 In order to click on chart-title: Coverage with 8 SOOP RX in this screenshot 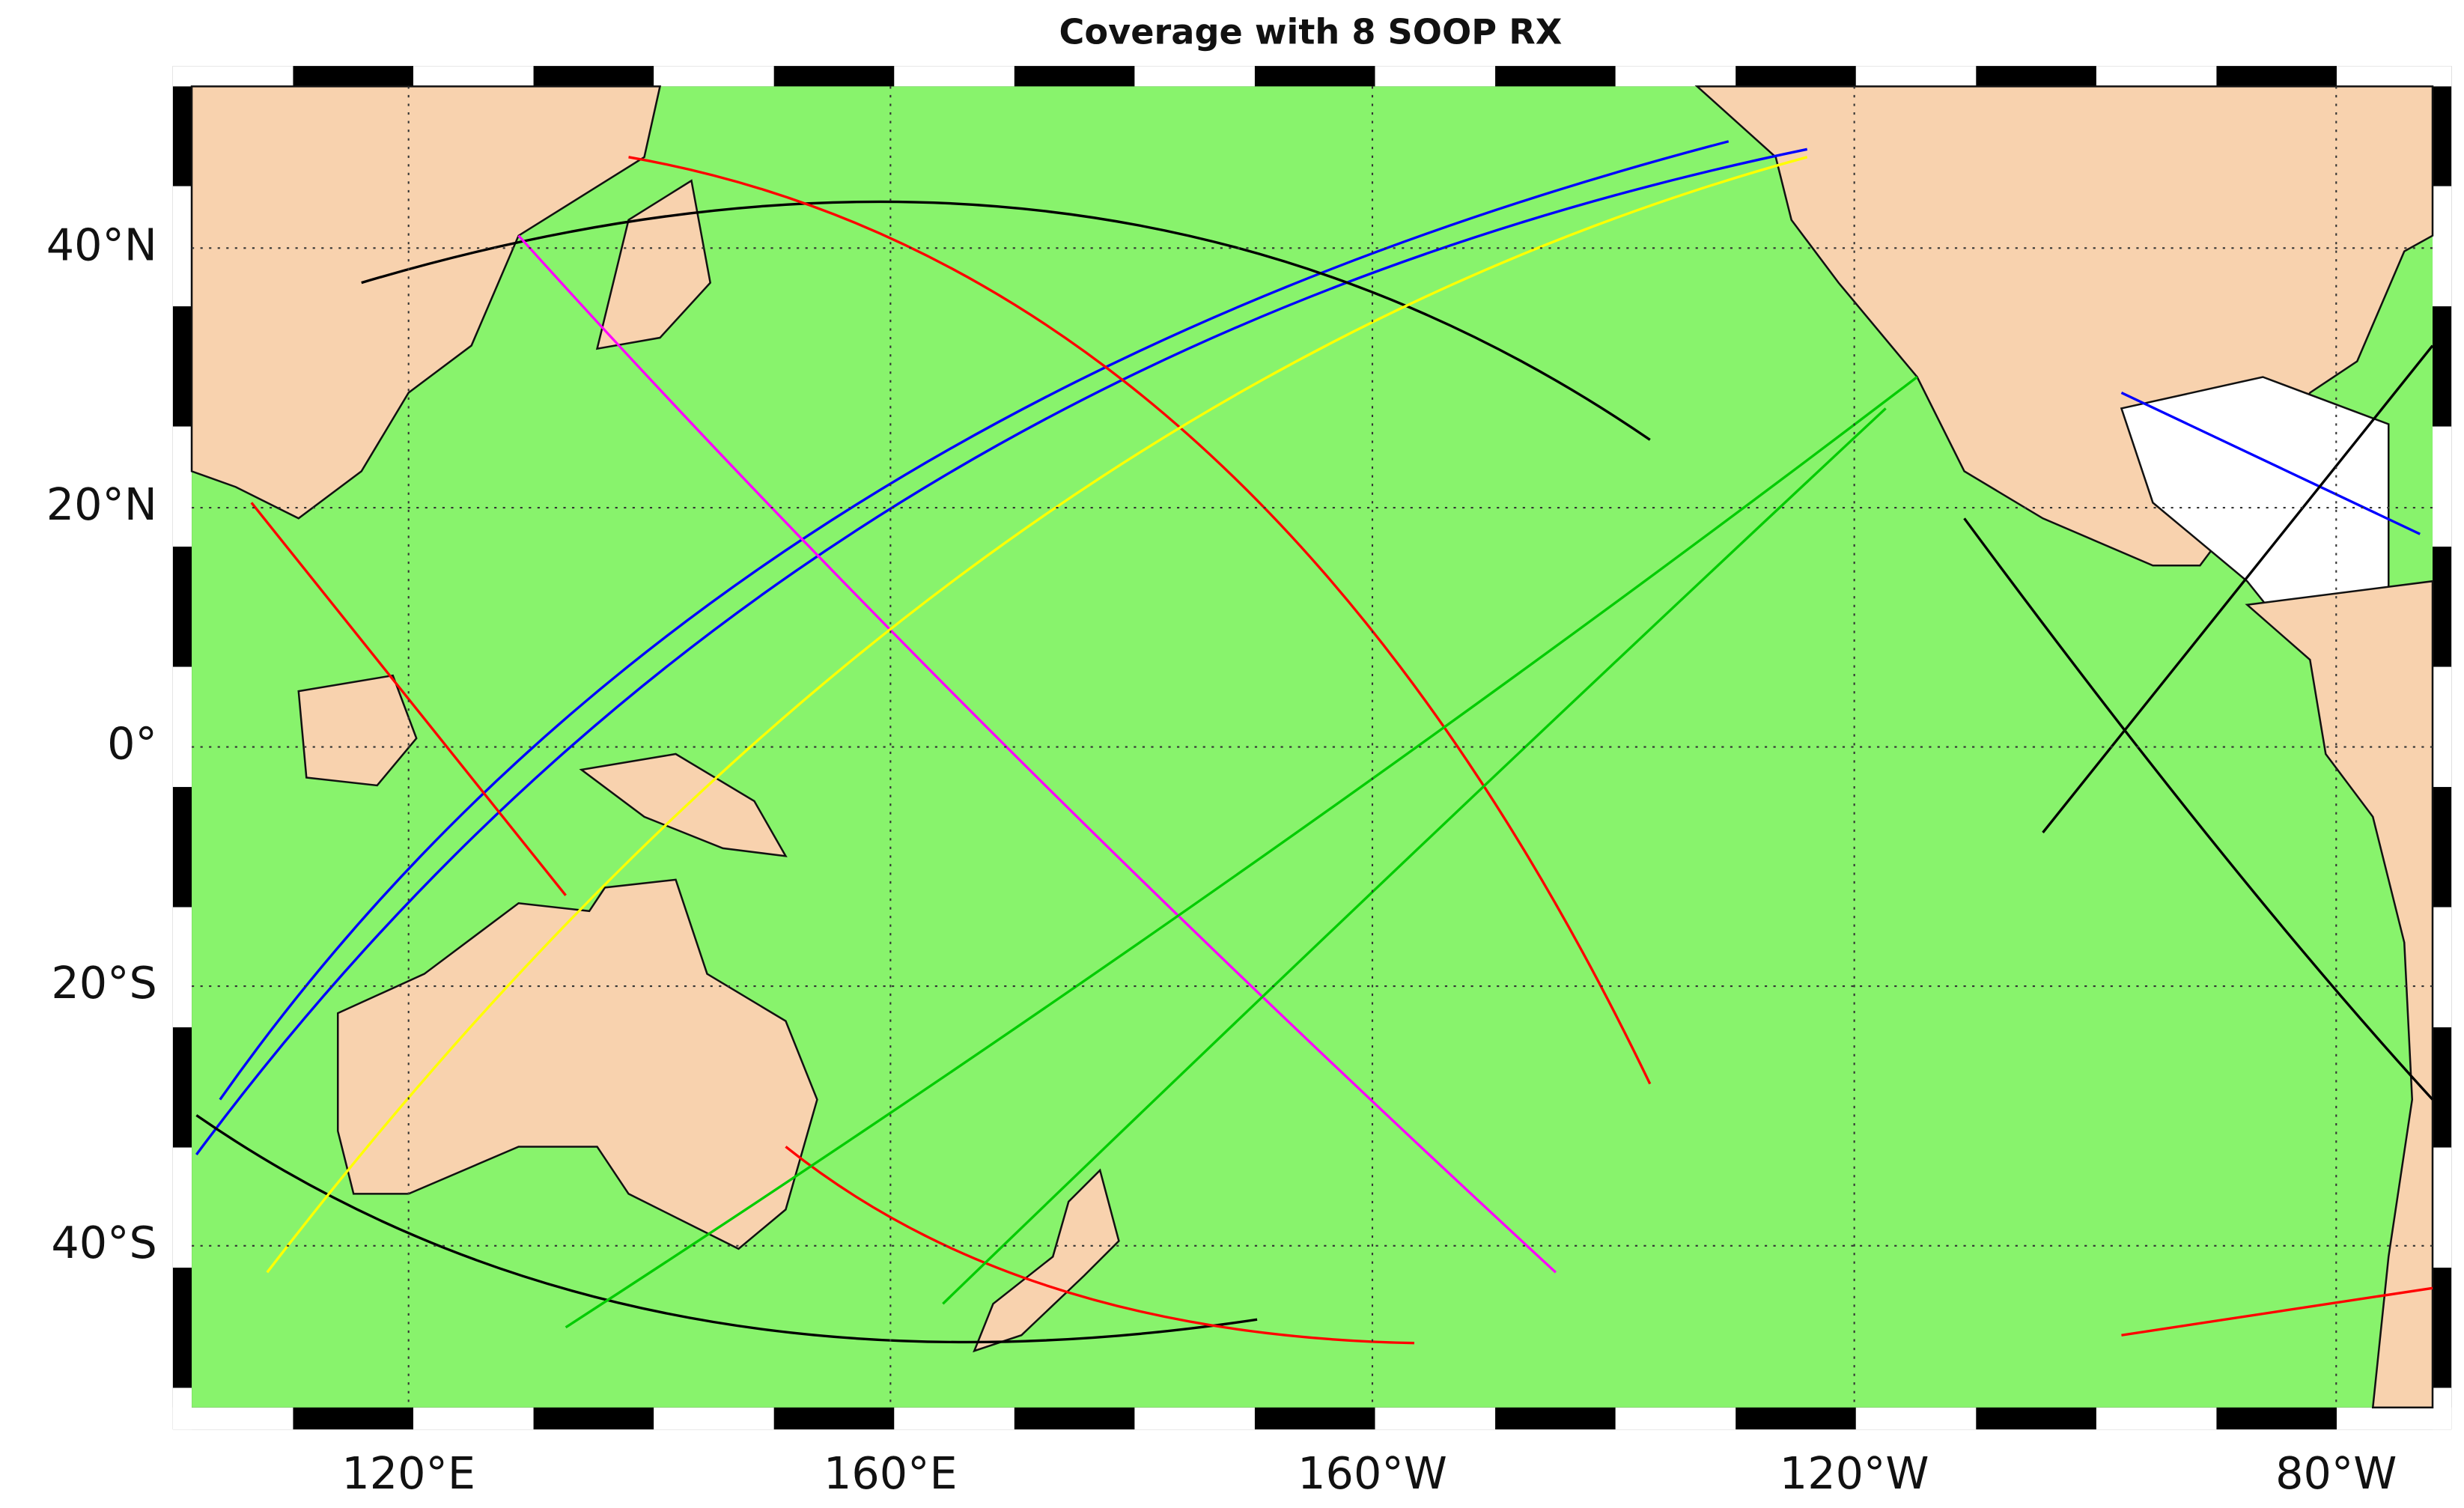, I will do `click(1311, 32)`.